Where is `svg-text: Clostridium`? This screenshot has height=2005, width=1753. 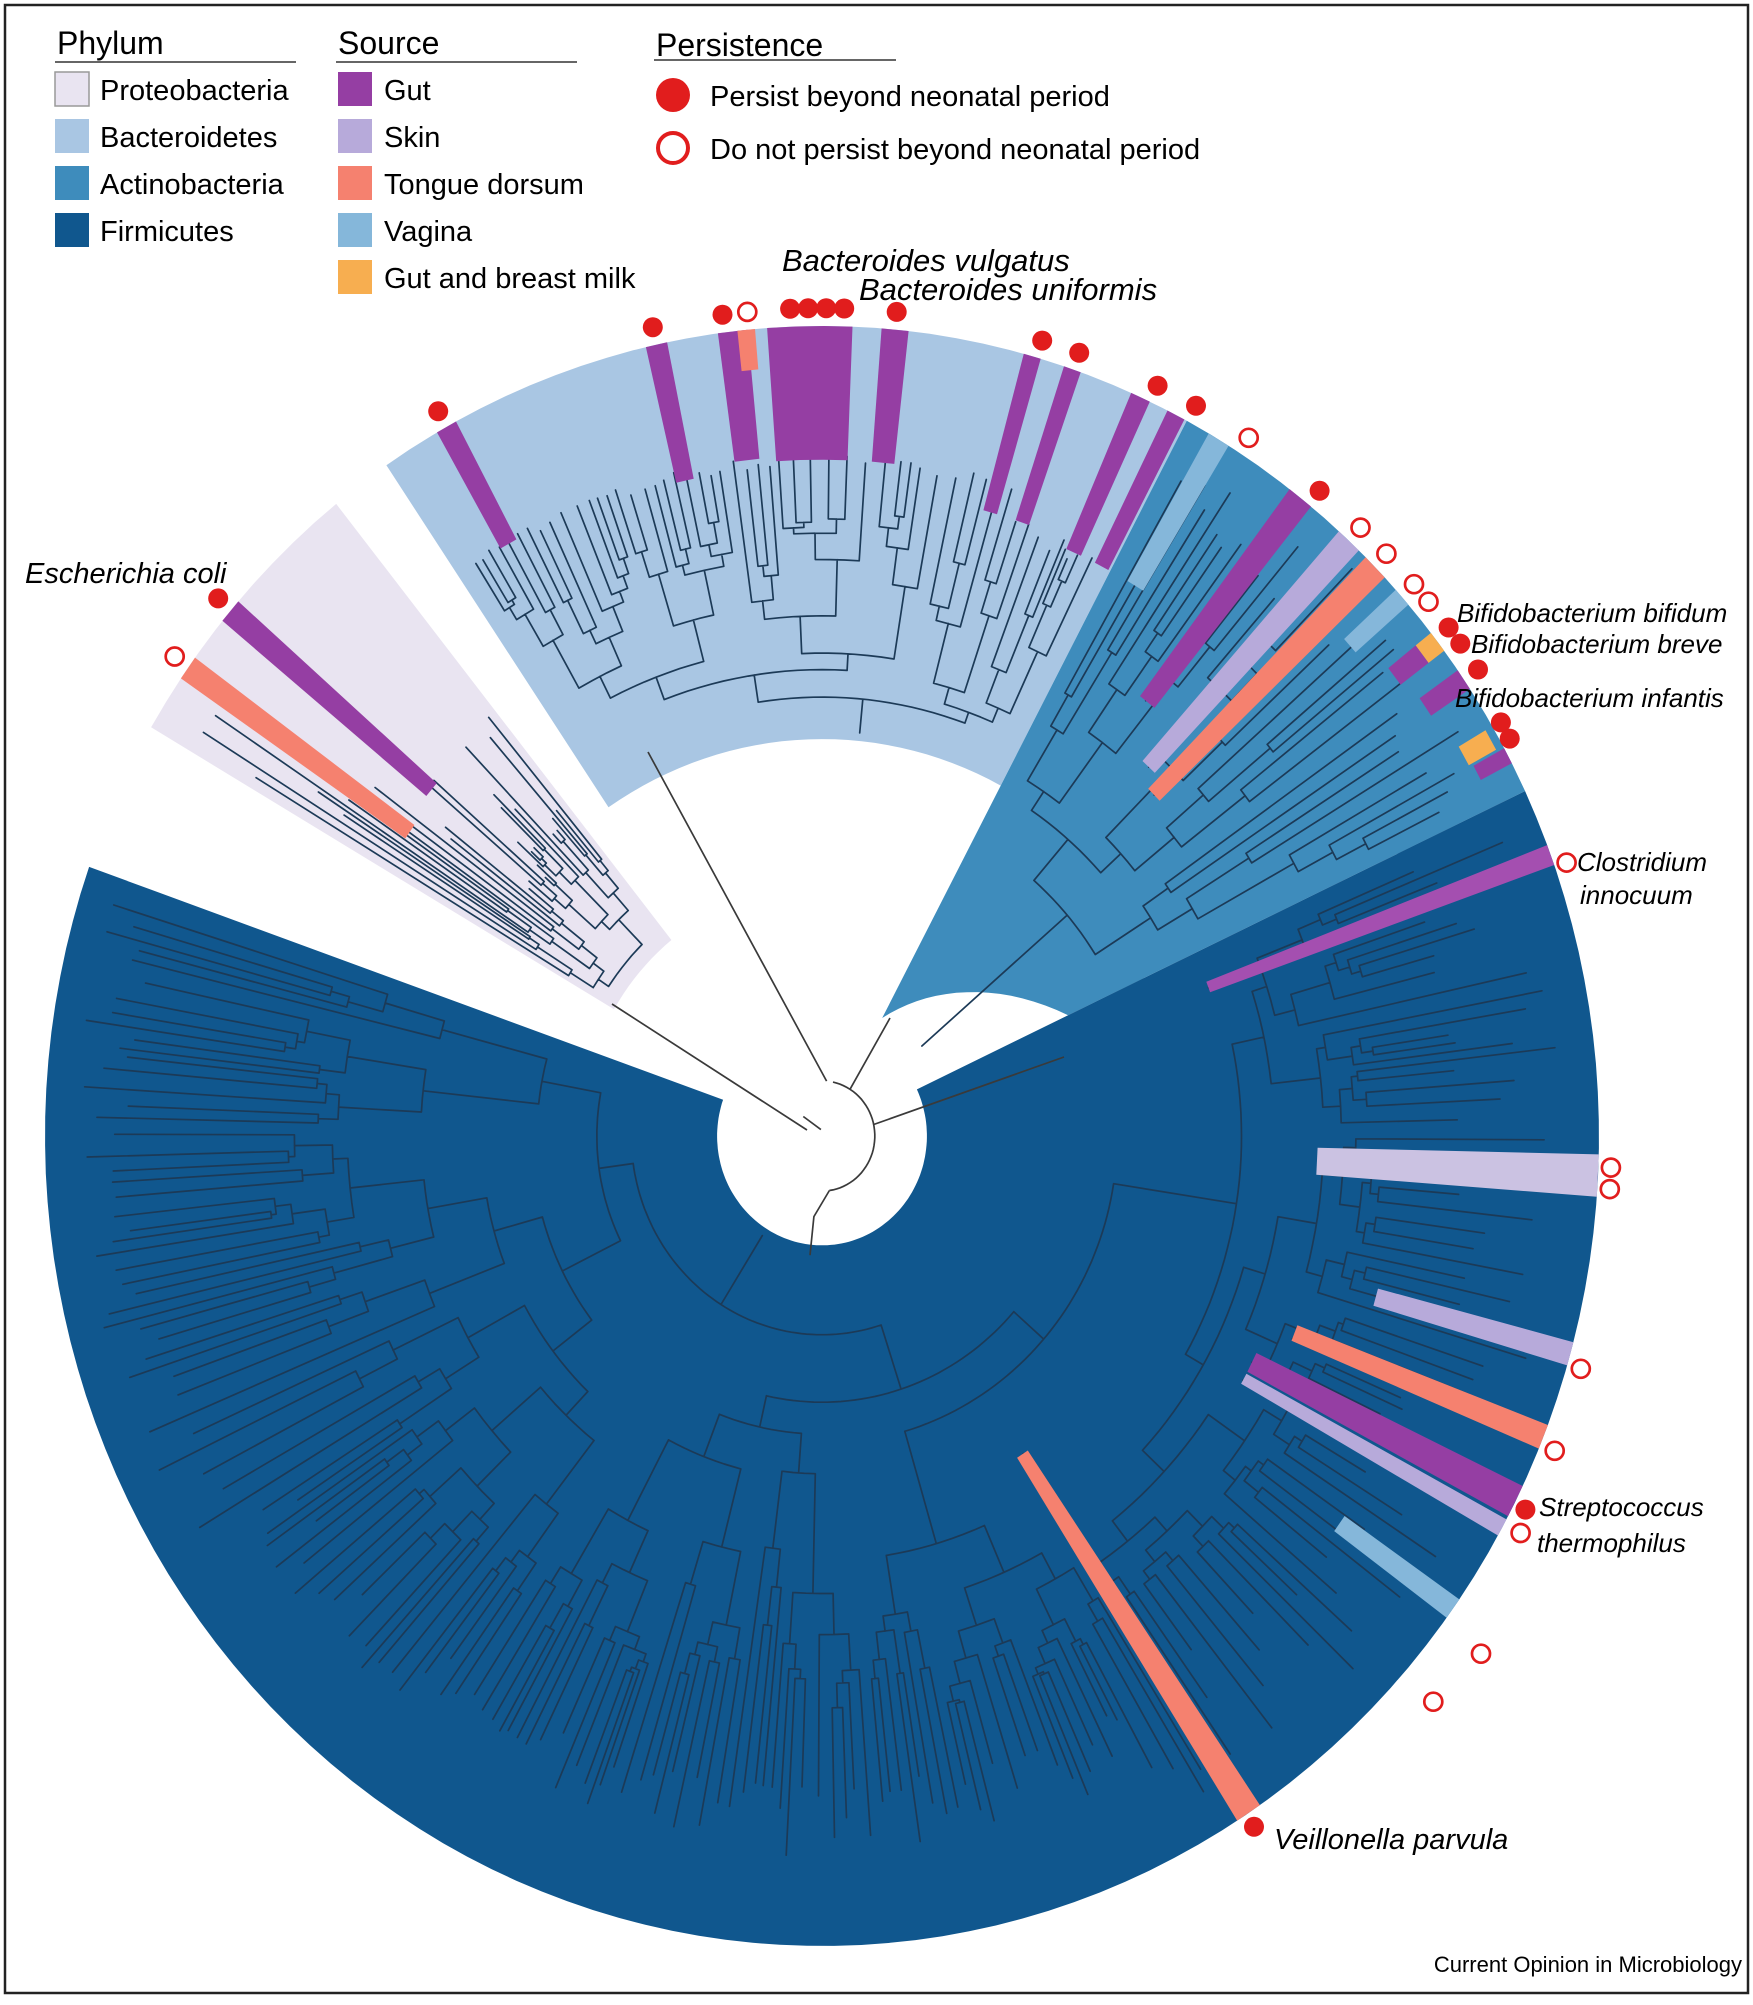
svg-text: Clostridium is located at coordinates (1642, 862).